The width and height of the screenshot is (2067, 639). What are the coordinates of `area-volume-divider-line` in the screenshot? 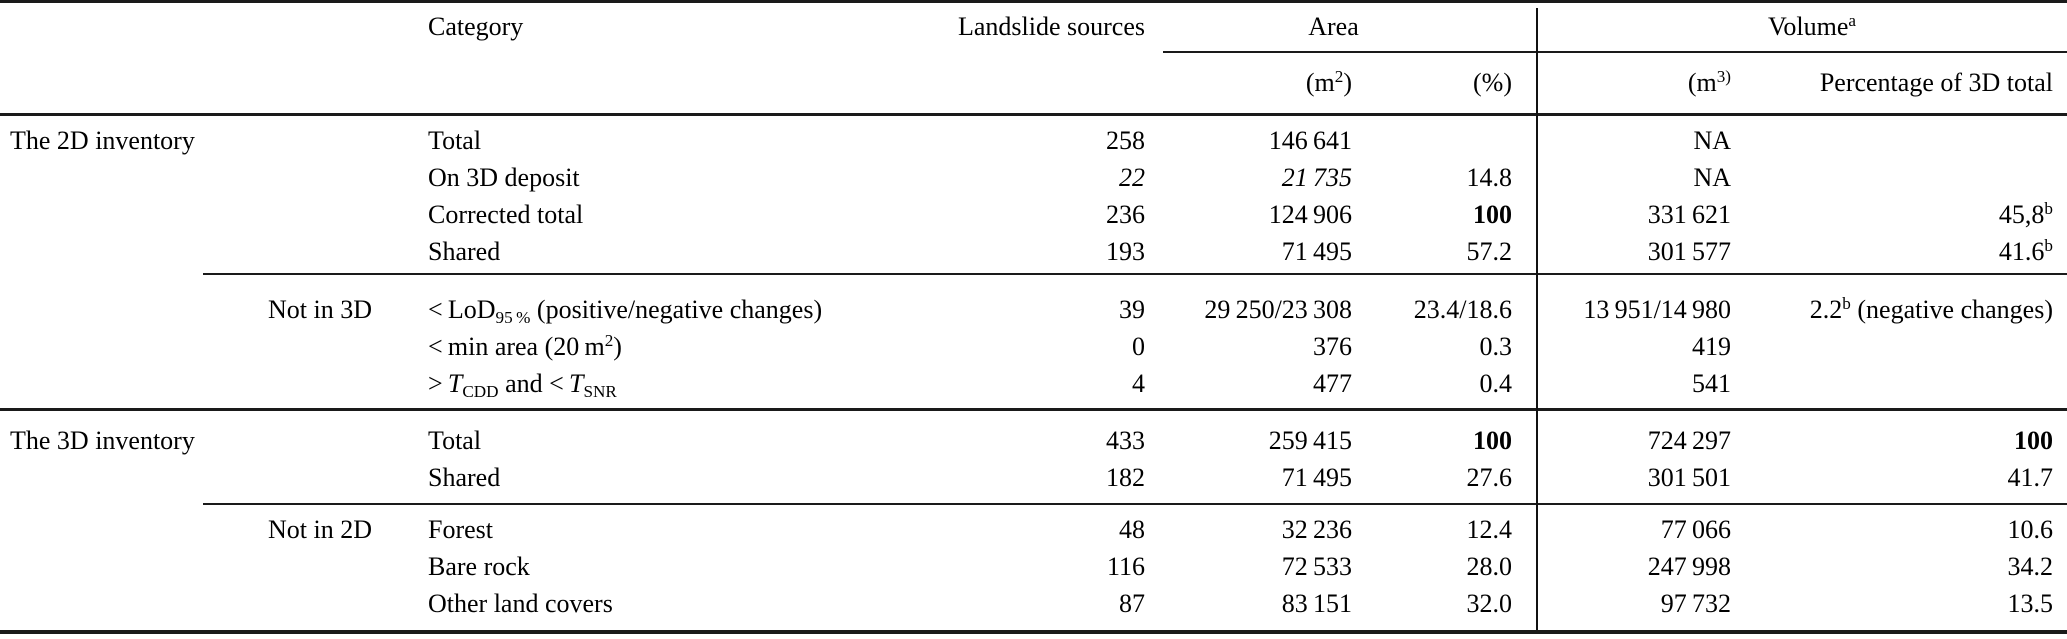 It's located at (1537, 319).